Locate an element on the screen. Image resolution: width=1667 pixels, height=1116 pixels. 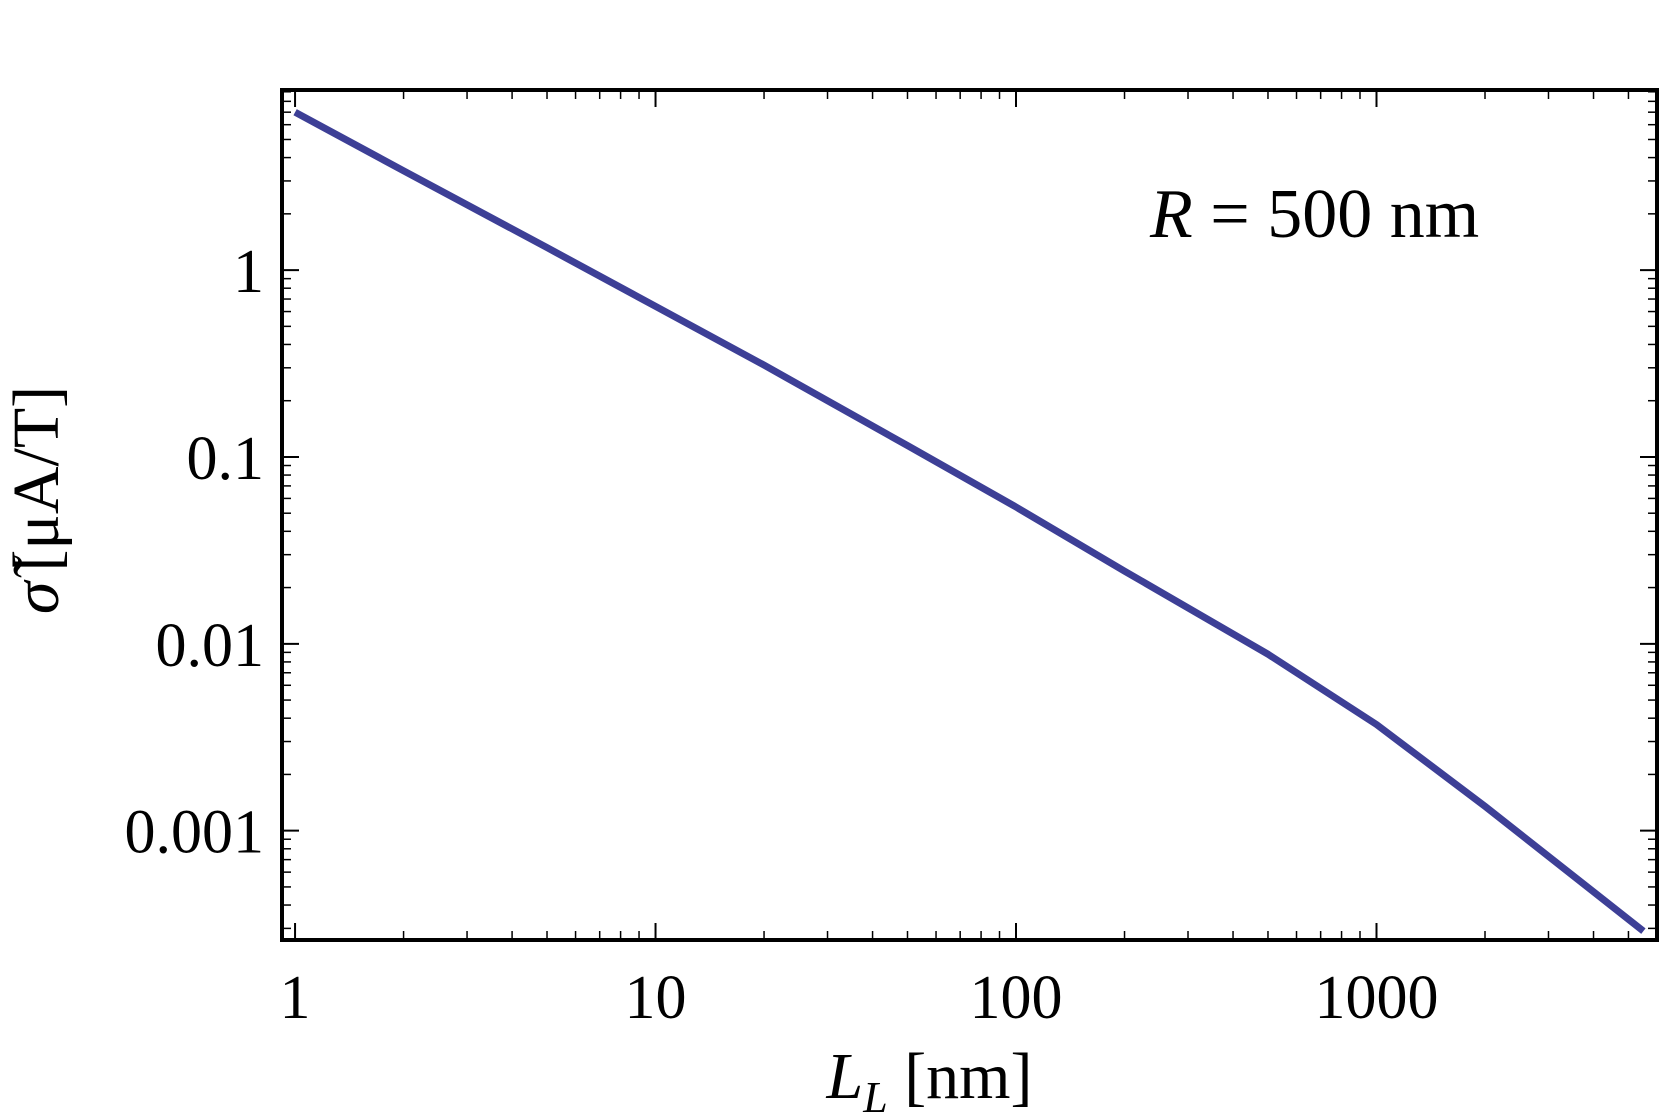
y-axis-label: σ̃[μA/T] is located at coordinates (36, 500).